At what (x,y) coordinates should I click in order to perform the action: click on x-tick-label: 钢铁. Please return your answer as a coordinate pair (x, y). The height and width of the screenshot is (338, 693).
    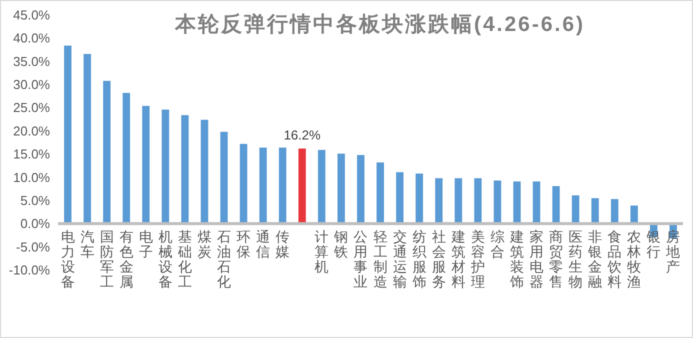
    Looking at the image, I should click on (340, 244).